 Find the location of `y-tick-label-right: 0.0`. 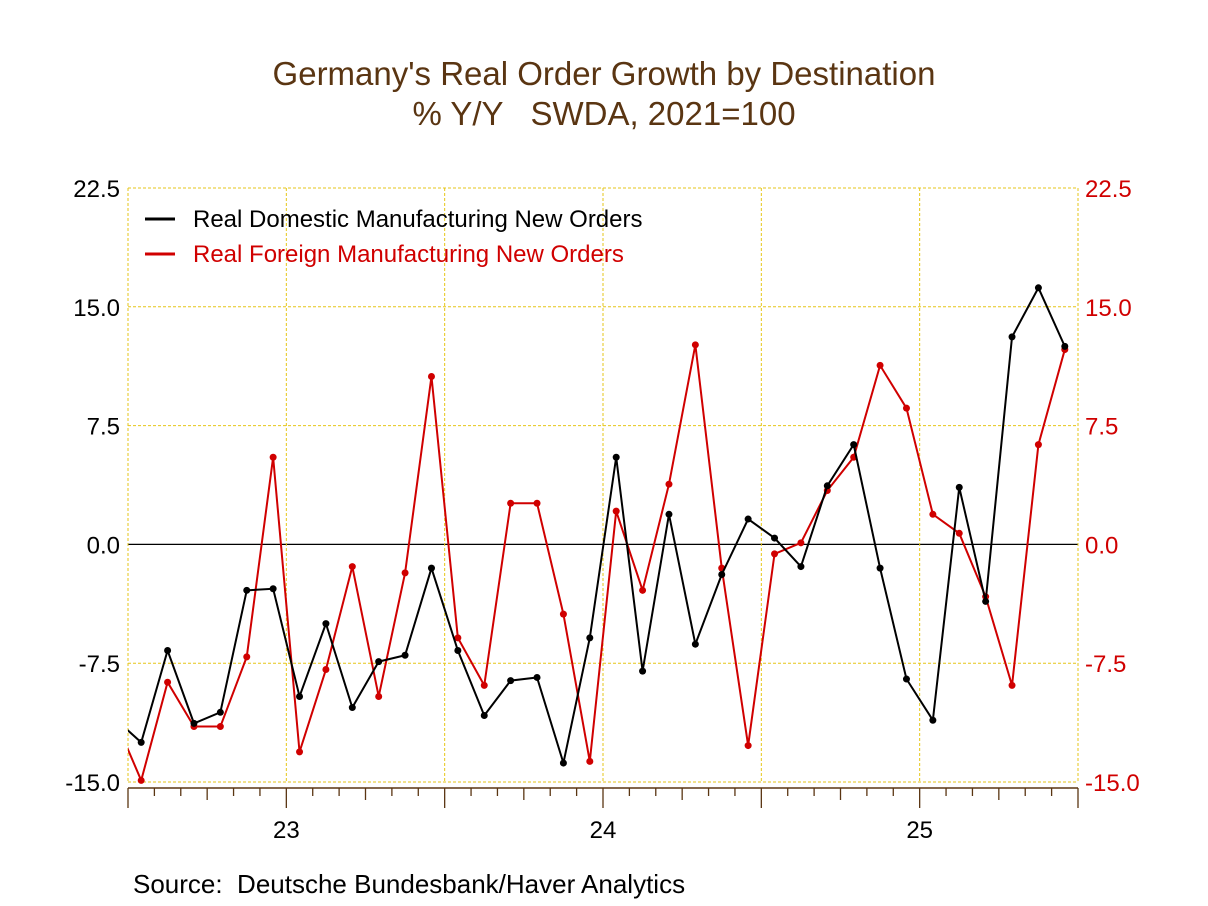

y-tick-label-right: 0.0 is located at coordinates (1101, 545).